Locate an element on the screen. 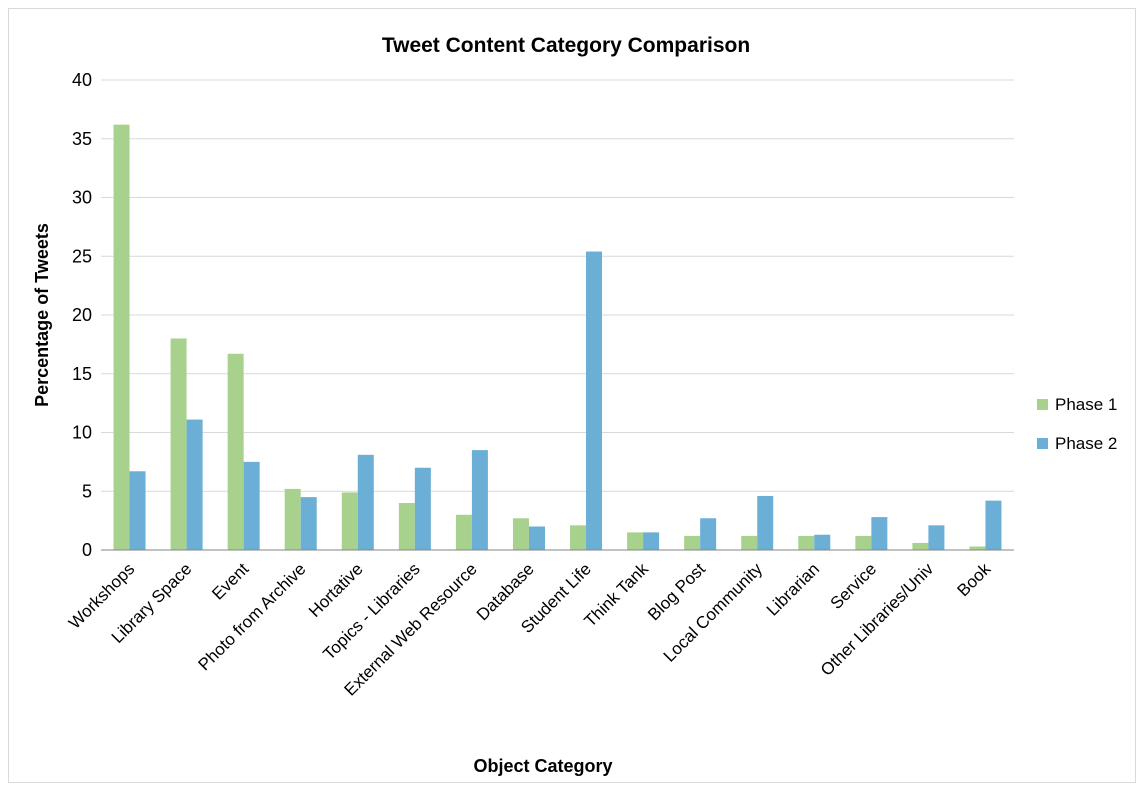 This screenshot has height=789, width=1142. x-tick-label: Book is located at coordinates (973, 579).